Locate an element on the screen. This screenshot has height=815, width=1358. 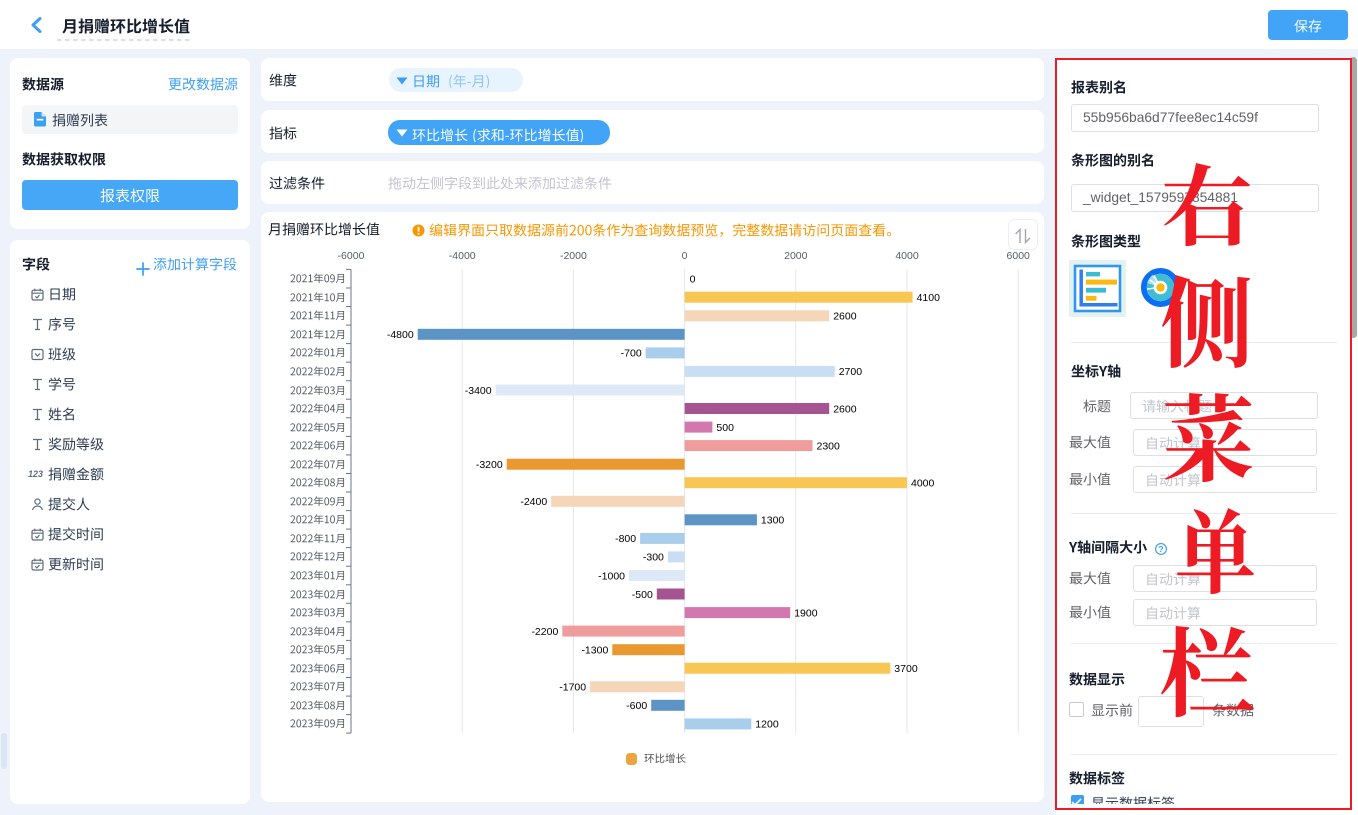
svg-text: -300 is located at coordinates (653, 558).